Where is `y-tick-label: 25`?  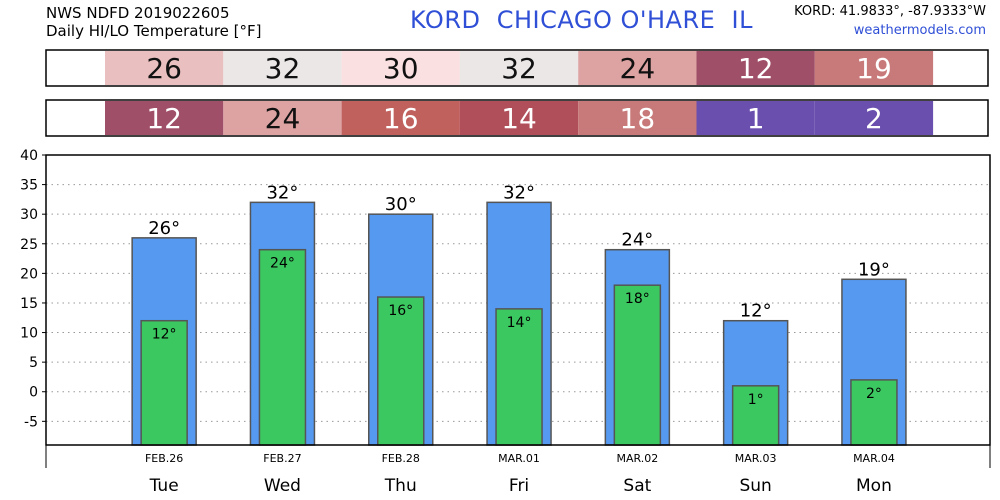
y-tick-label: 25 is located at coordinates (29, 245).